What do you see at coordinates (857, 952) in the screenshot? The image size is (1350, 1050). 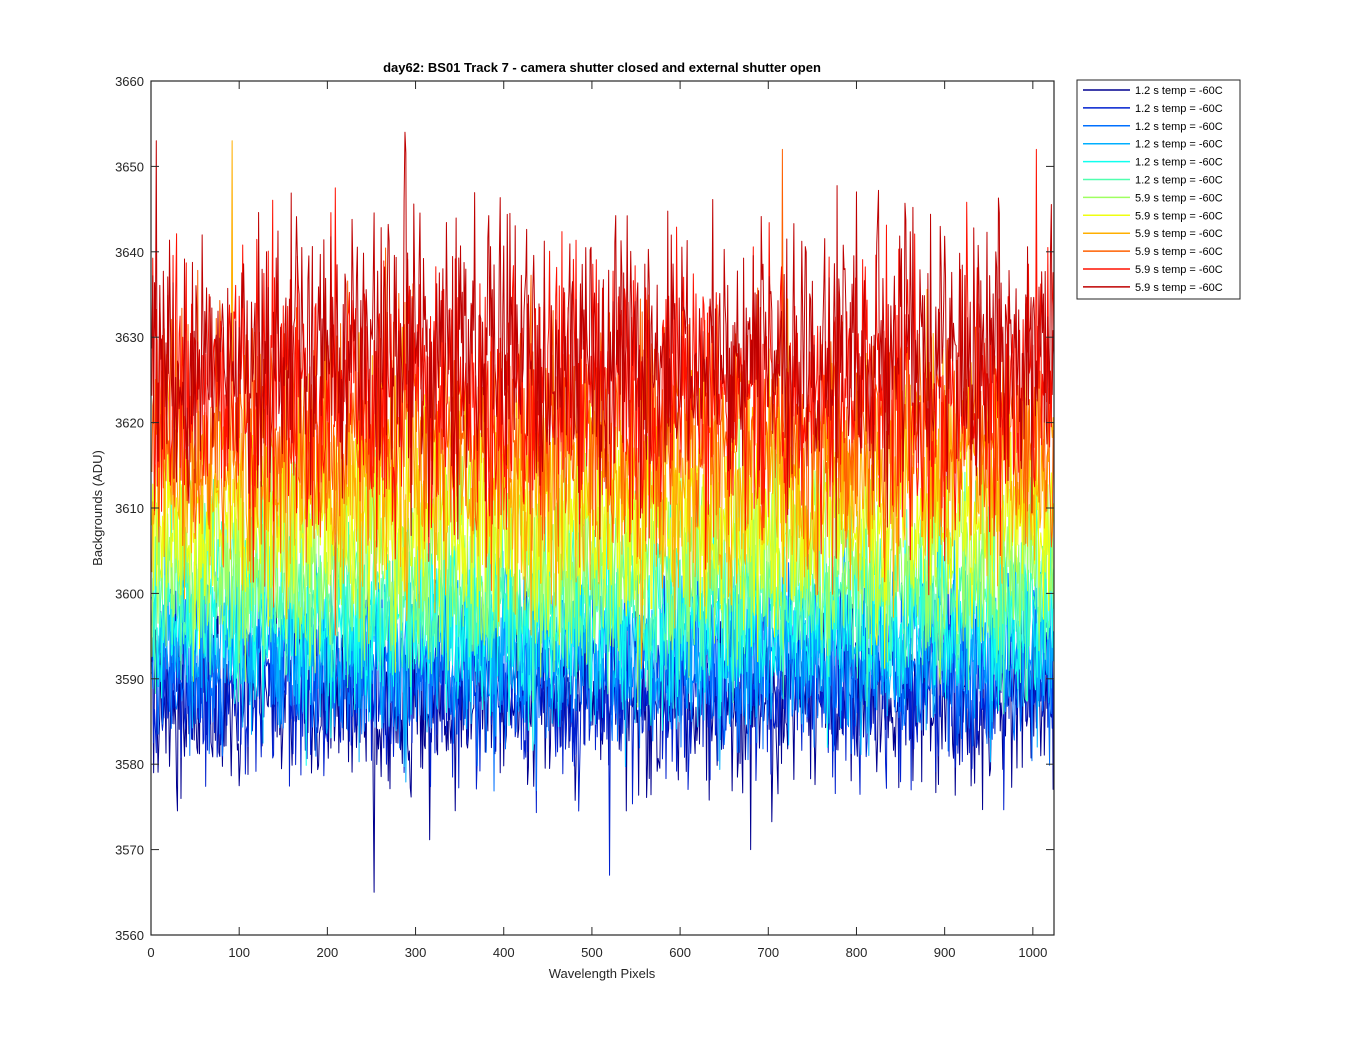 I see `x-tick-label: 800` at bounding box center [857, 952].